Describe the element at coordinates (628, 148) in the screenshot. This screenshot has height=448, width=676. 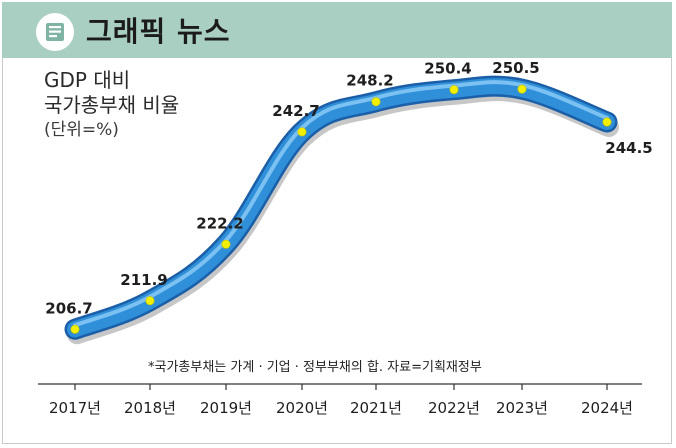
I see `data-value-label: 244.5` at that location.